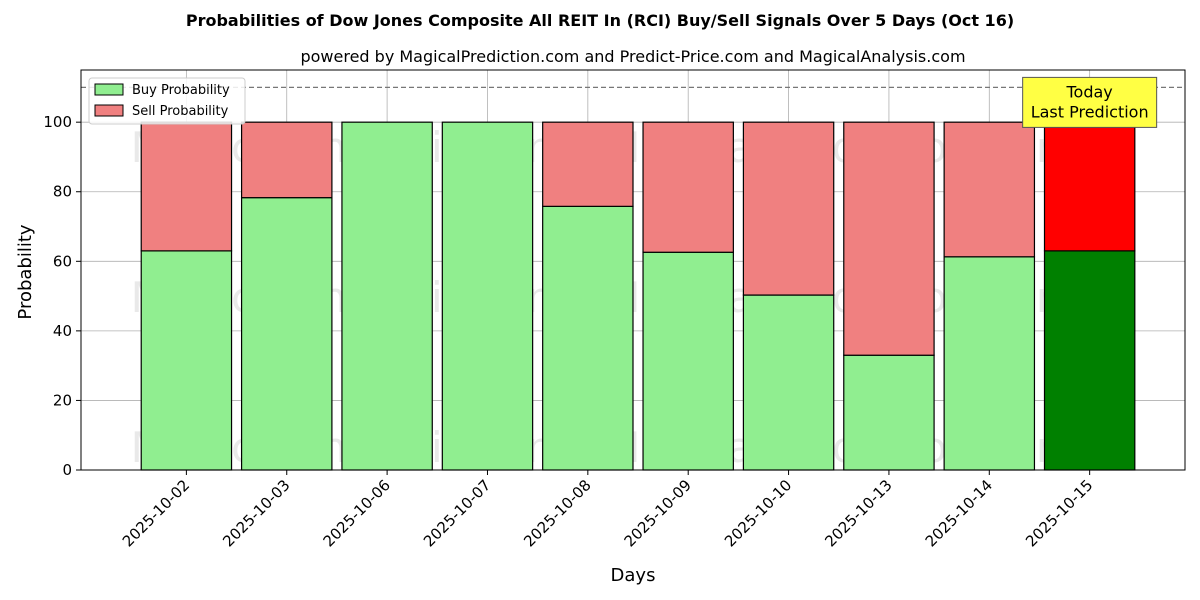  I want to click on annotation-line: Last Prediction, so click(1090, 111).